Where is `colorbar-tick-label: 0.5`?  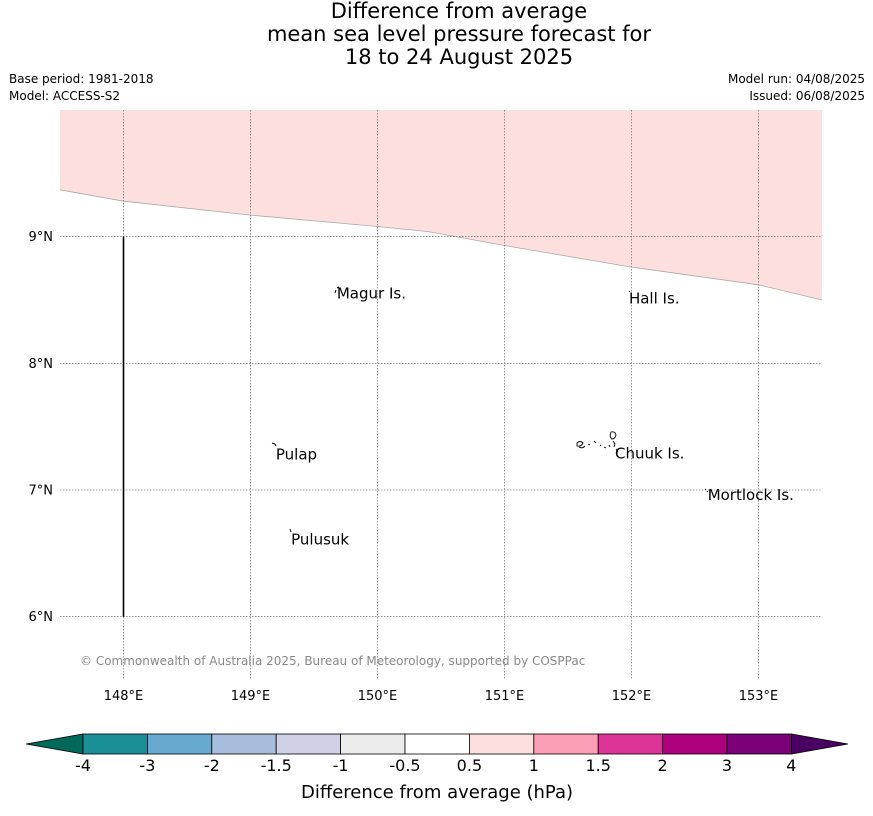 colorbar-tick-label: 0.5 is located at coordinates (469, 765).